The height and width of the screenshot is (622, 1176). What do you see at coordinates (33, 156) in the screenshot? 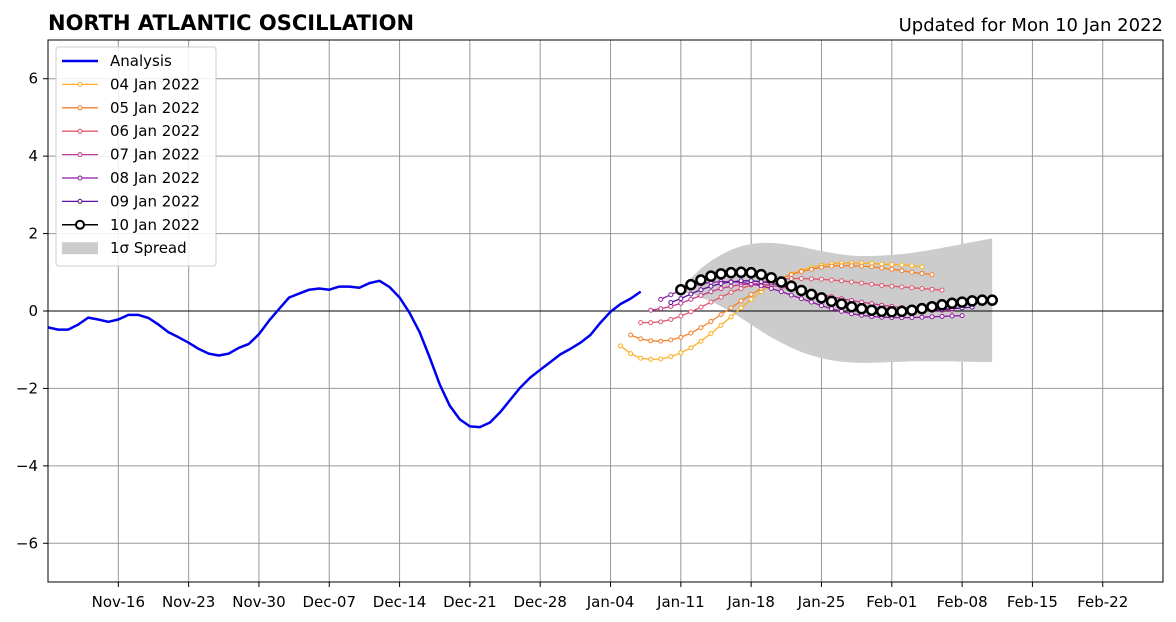
I see `y-tick-label: 4` at bounding box center [33, 156].